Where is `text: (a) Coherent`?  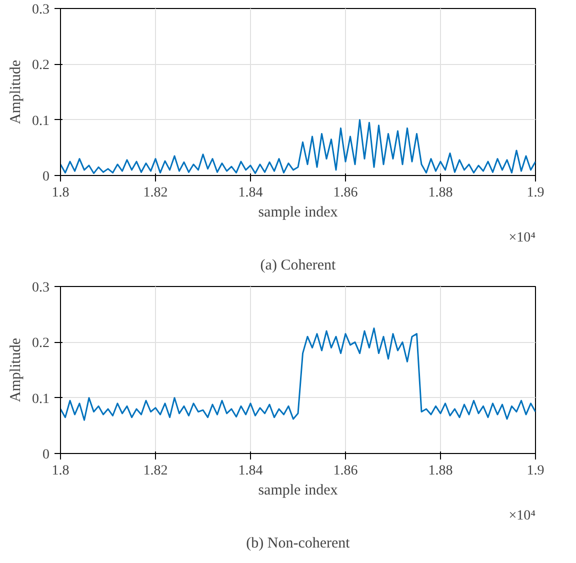
text: (a) Coherent is located at coordinates (298, 266).